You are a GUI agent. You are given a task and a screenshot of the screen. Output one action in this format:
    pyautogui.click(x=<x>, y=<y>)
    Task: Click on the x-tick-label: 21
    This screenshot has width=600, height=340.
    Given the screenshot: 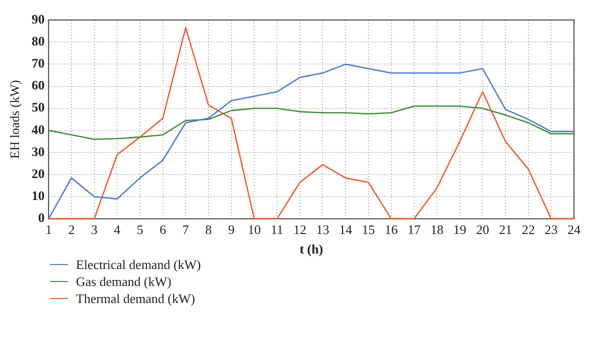 What is the action you would take?
    pyautogui.click(x=505, y=230)
    